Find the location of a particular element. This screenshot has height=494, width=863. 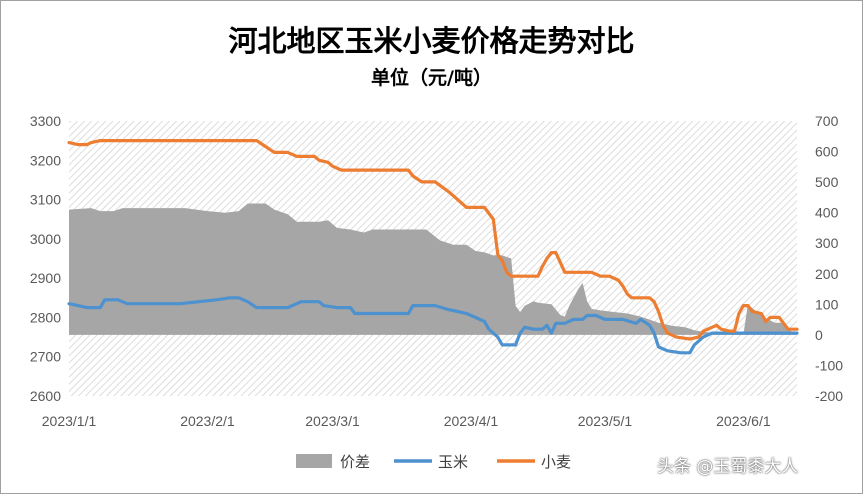

legend-item-corn: 玉米 is located at coordinates (431, 462).